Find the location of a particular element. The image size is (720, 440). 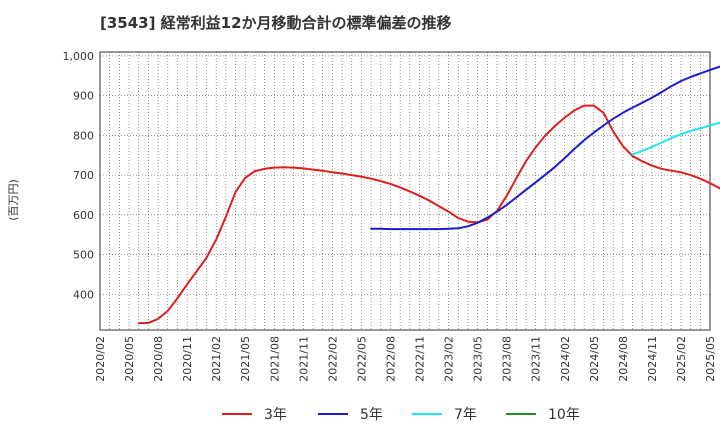

y-tick-label: 1,000 is located at coordinates (79, 56).